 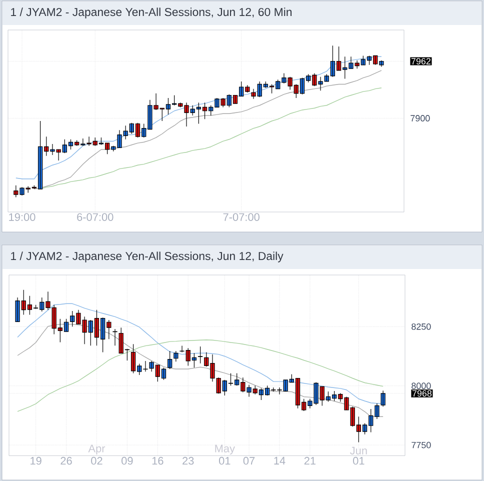 What do you see at coordinates (310, 460) in the screenshot?
I see `x-tick-label: 21` at bounding box center [310, 460].